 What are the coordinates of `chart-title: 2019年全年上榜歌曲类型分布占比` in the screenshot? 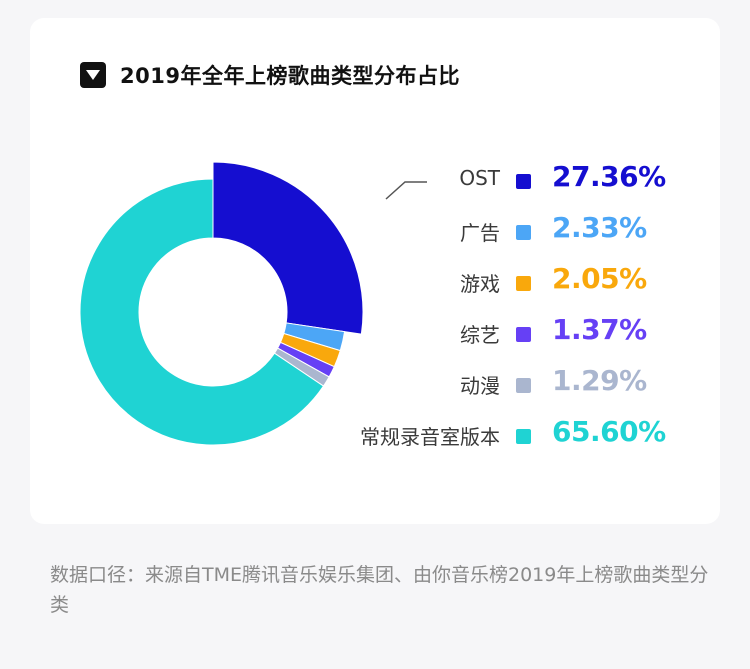 It's located at (290, 76).